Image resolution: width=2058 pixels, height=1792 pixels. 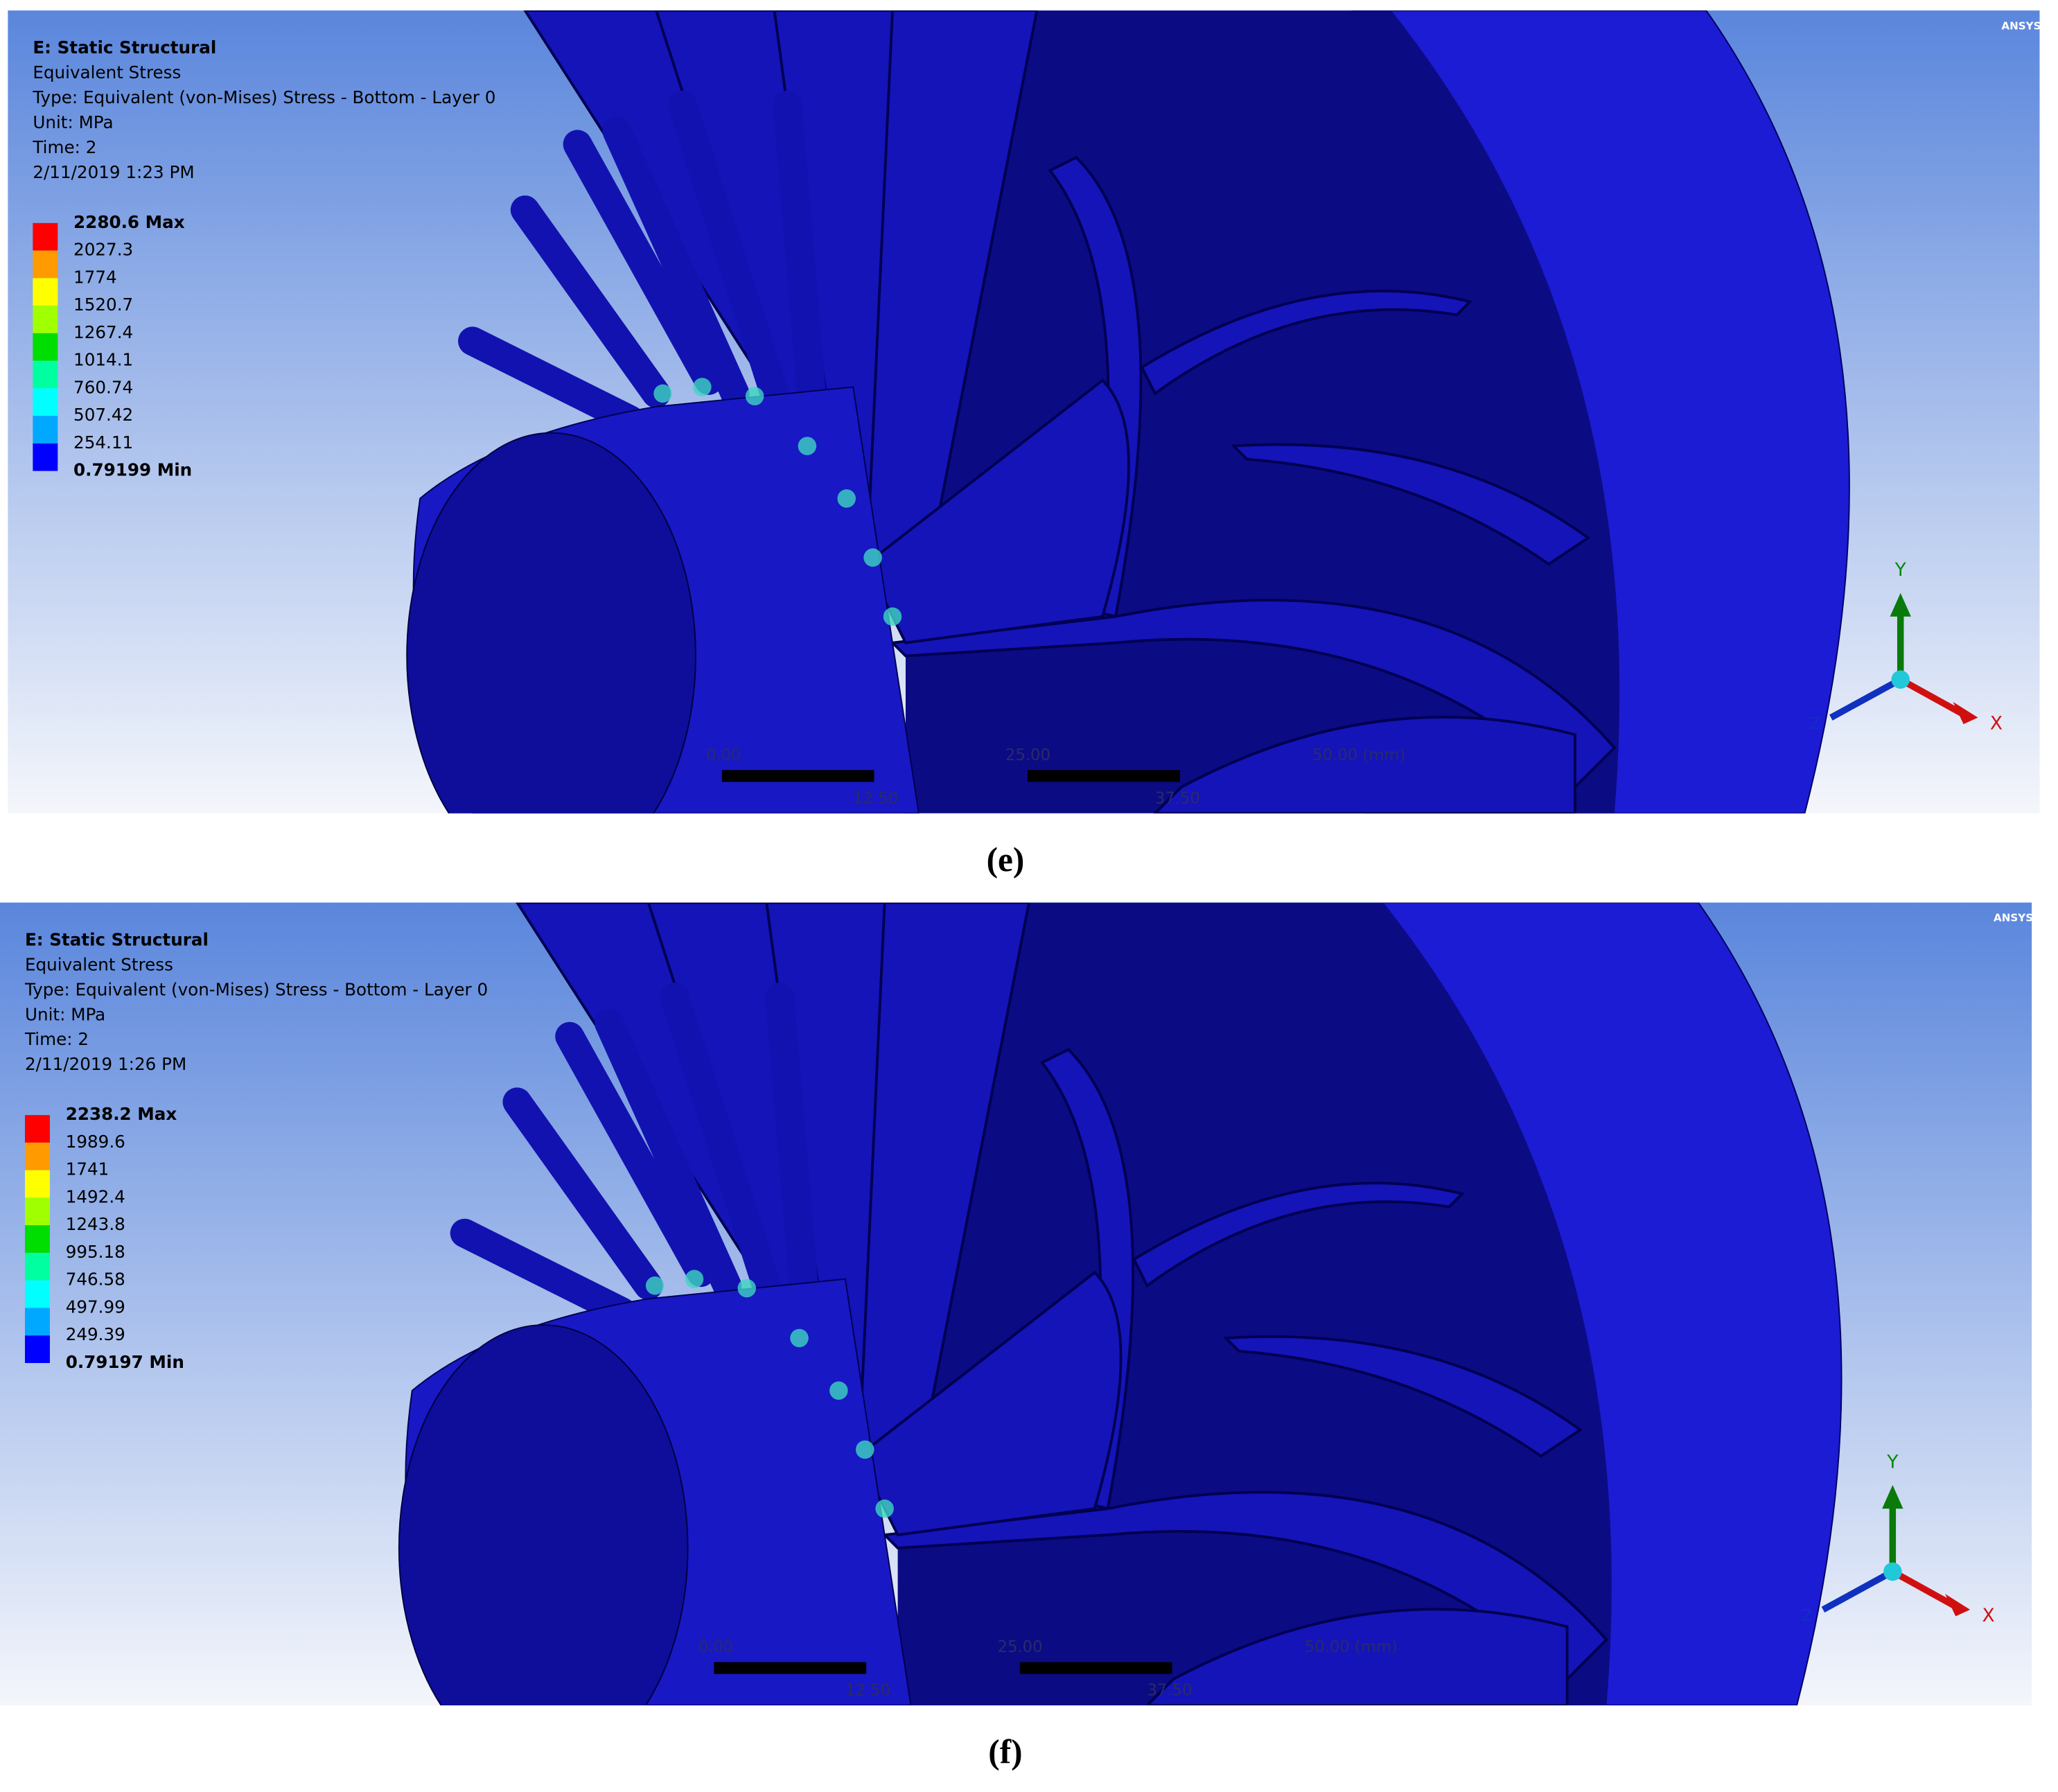 What do you see at coordinates (1900, 605) in the screenshot?
I see `axis-y-head` at bounding box center [1900, 605].